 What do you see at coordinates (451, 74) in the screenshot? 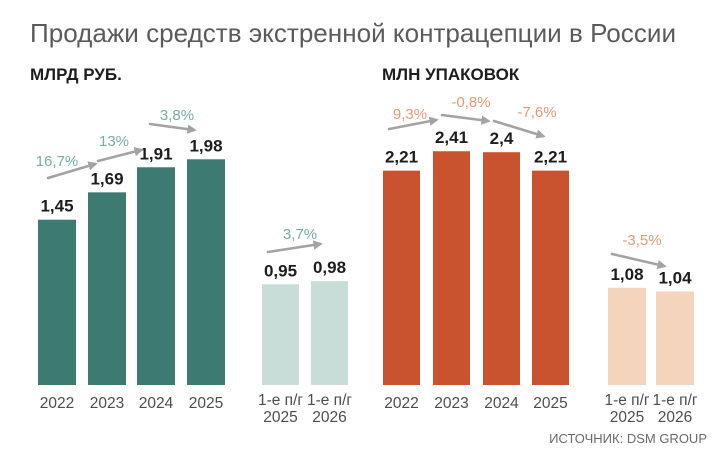
I see `chart-heading: МЛН УПАКОВОК` at bounding box center [451, 74].